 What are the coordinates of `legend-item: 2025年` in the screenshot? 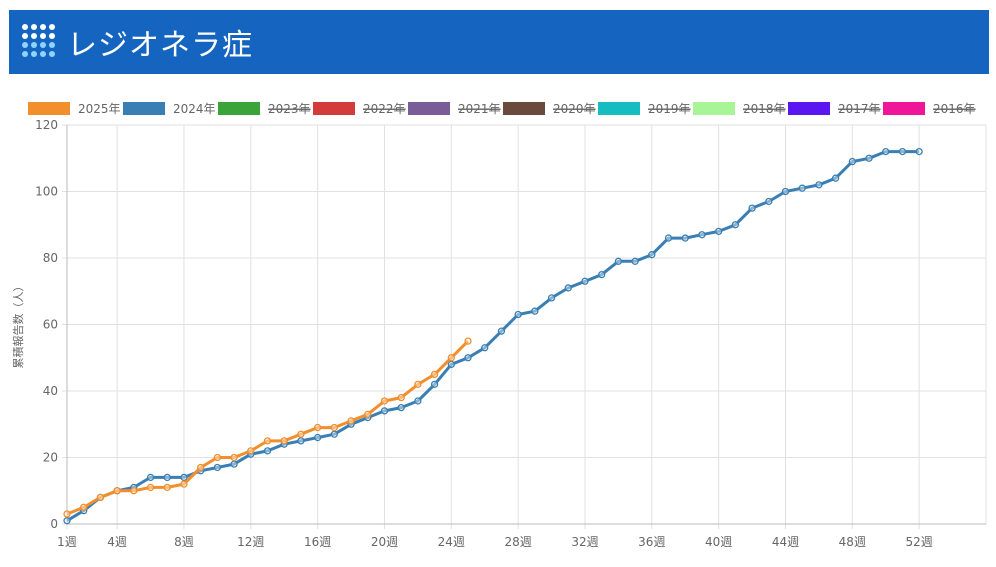 It's located at (74, 109).